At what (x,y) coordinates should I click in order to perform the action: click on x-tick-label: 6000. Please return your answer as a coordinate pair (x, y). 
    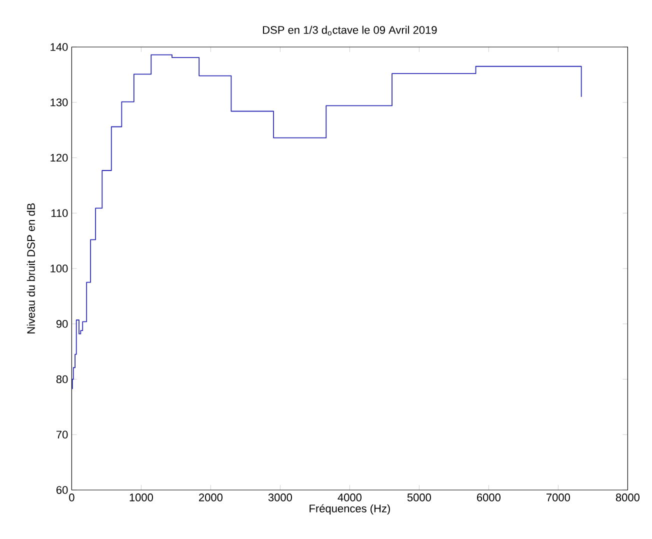
    Looking at the image, I should click on (488, 498).